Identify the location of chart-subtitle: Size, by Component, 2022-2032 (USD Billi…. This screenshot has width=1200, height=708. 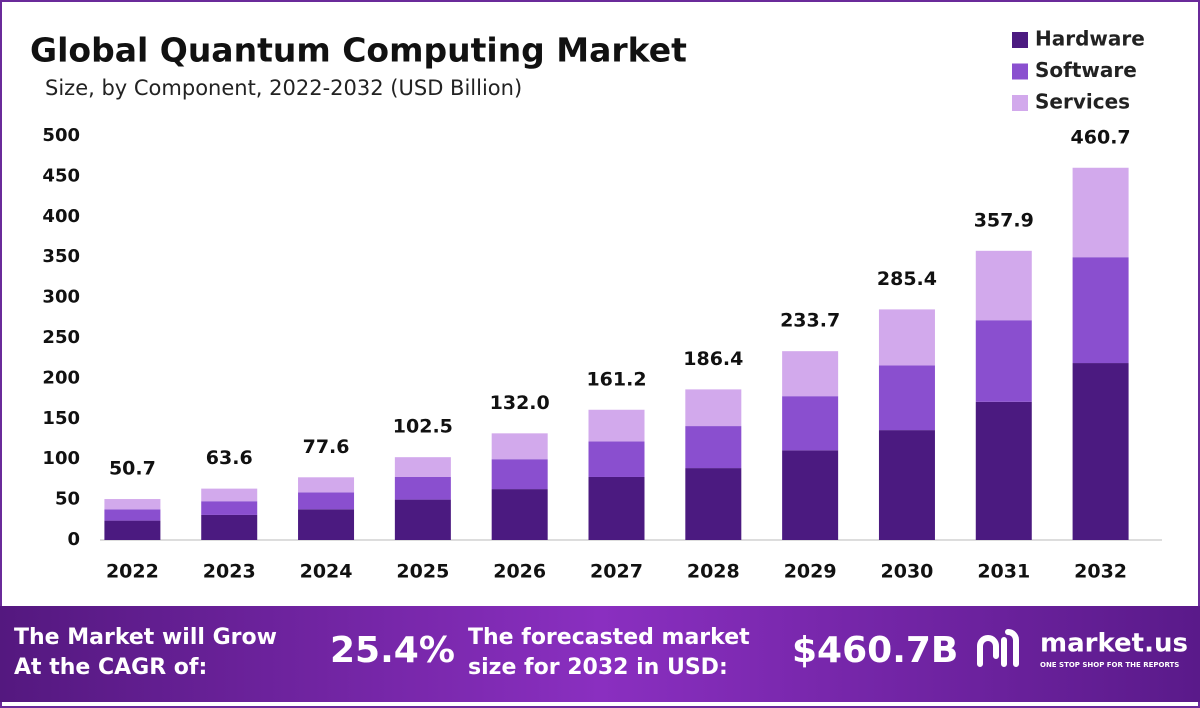
(283, 88).